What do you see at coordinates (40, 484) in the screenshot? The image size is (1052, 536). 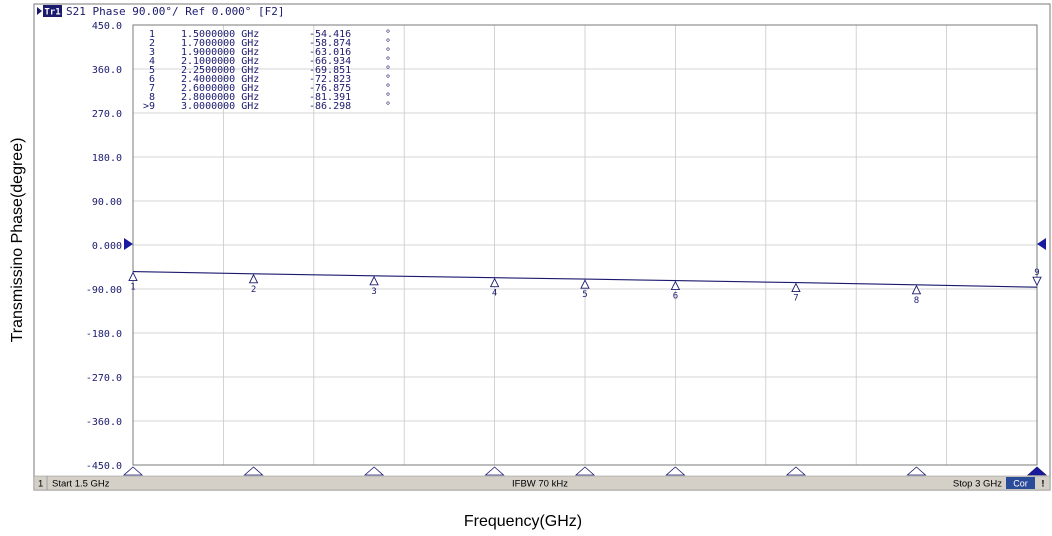 I see `channel-number: 1` at bounding box center [40, 484].